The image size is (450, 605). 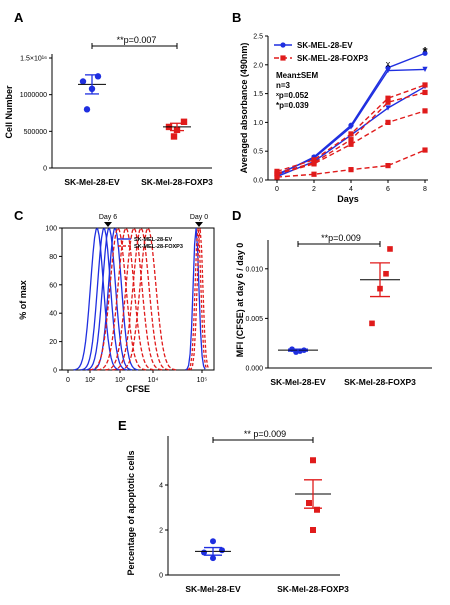 What do you see at coordinates (254, 319) in the screenshot?
I see `y-tick-label: 0.005` at bounding box center [254, 319].